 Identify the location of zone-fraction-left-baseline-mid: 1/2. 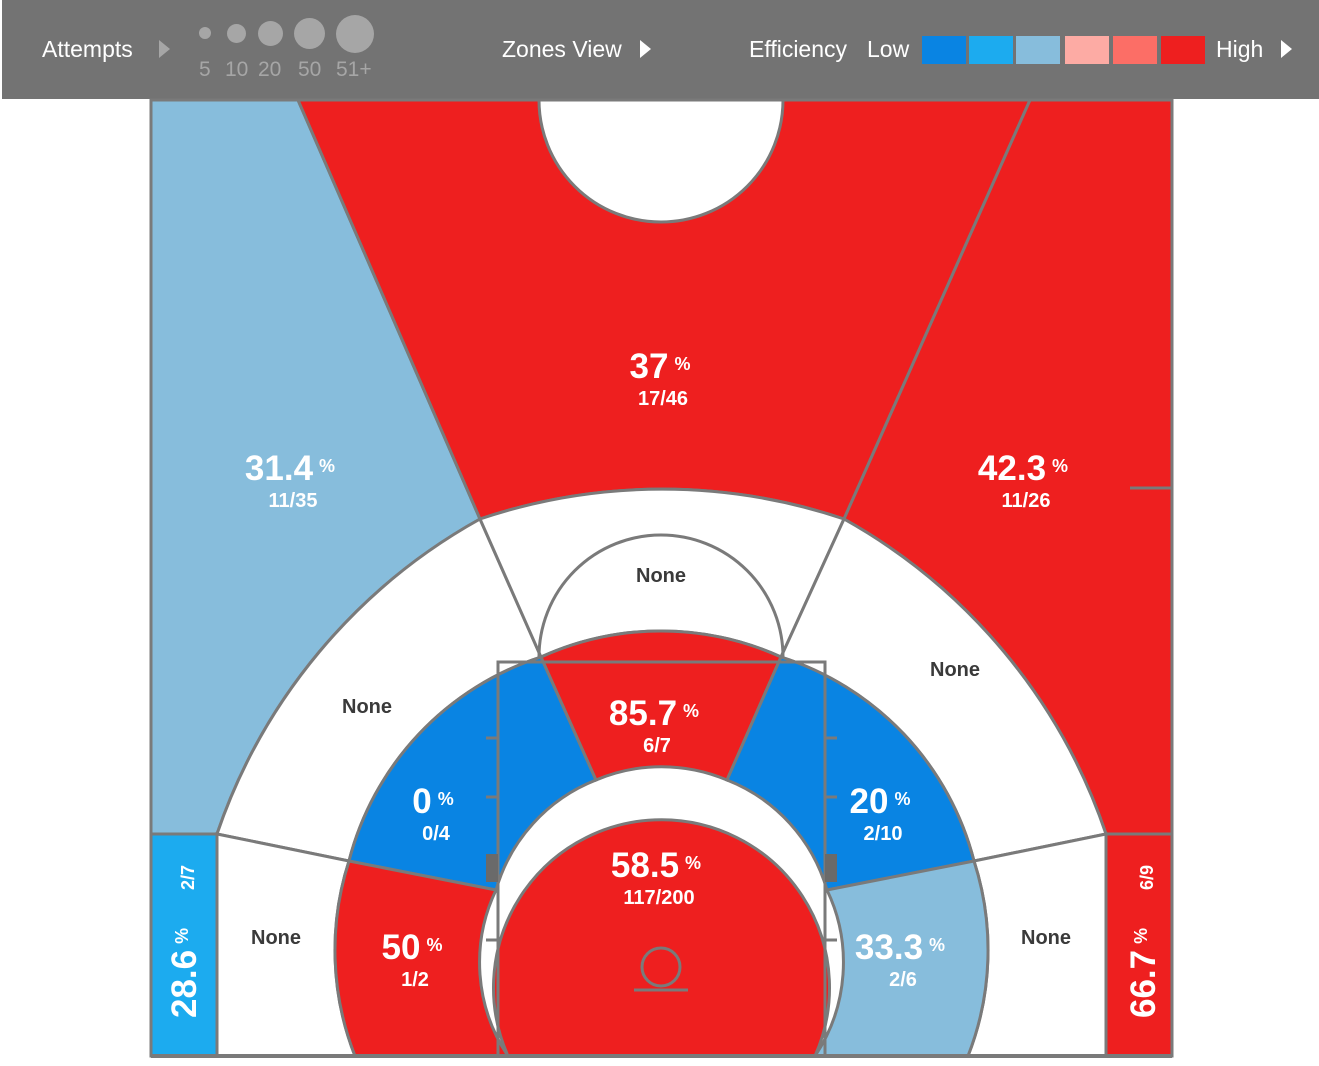
(415, 980).